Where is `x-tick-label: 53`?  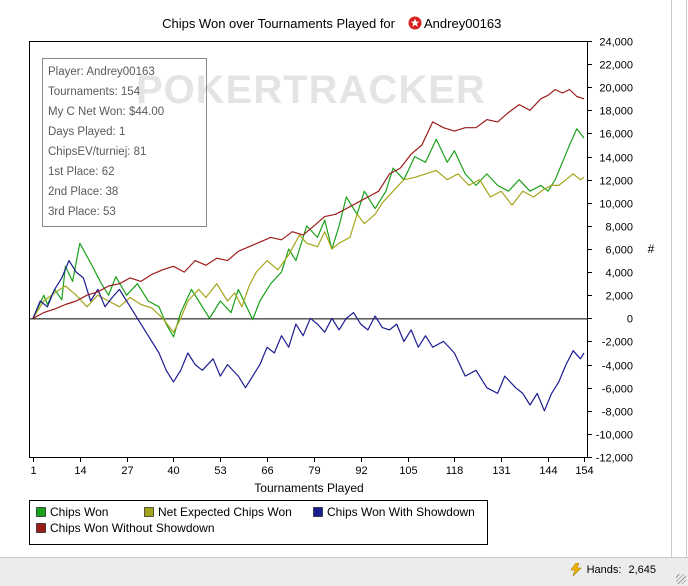 x-tick-label: 53 is located at coordinates (220, 471).